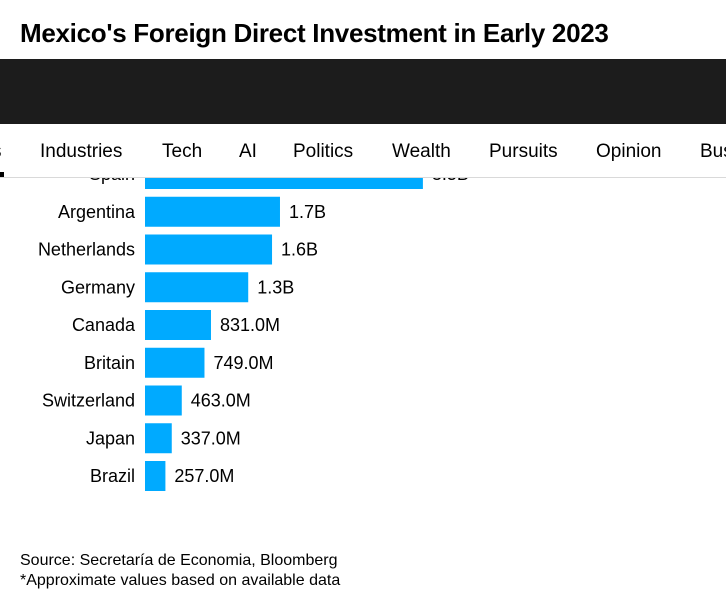 This screenshot has width=726, height=597. Describe the element at coordinates (204, 476) in the screenshot. I see `value-label-brazil: 257.0M` at that location.